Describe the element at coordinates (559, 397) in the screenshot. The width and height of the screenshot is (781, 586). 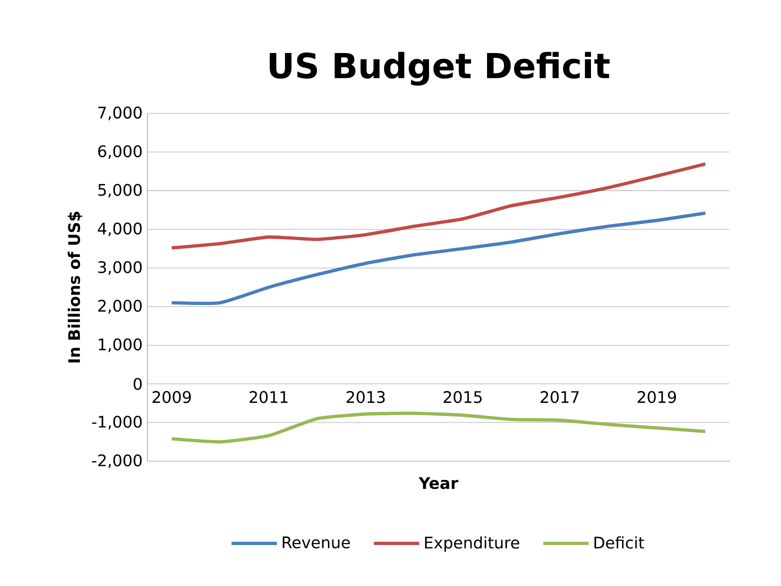
I see `x-tick-label: 2017` at that location.